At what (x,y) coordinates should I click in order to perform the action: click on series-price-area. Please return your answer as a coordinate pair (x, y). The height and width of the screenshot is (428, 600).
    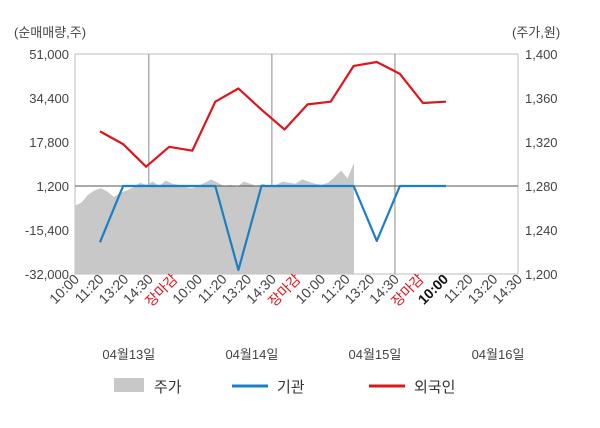
    Looking at the image, I should click on (214, 218).